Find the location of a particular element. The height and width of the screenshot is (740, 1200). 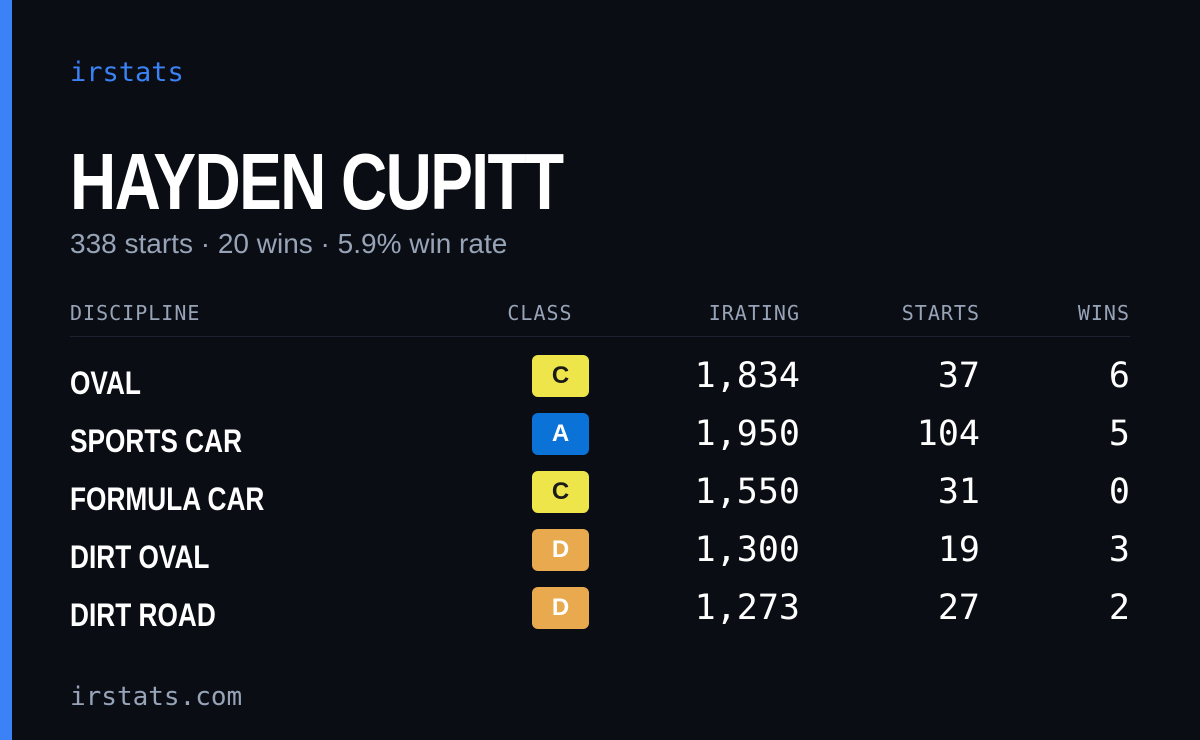

table-row: FORMULA CAR C 1,550 31 0 is located at coordinates (600, 498).